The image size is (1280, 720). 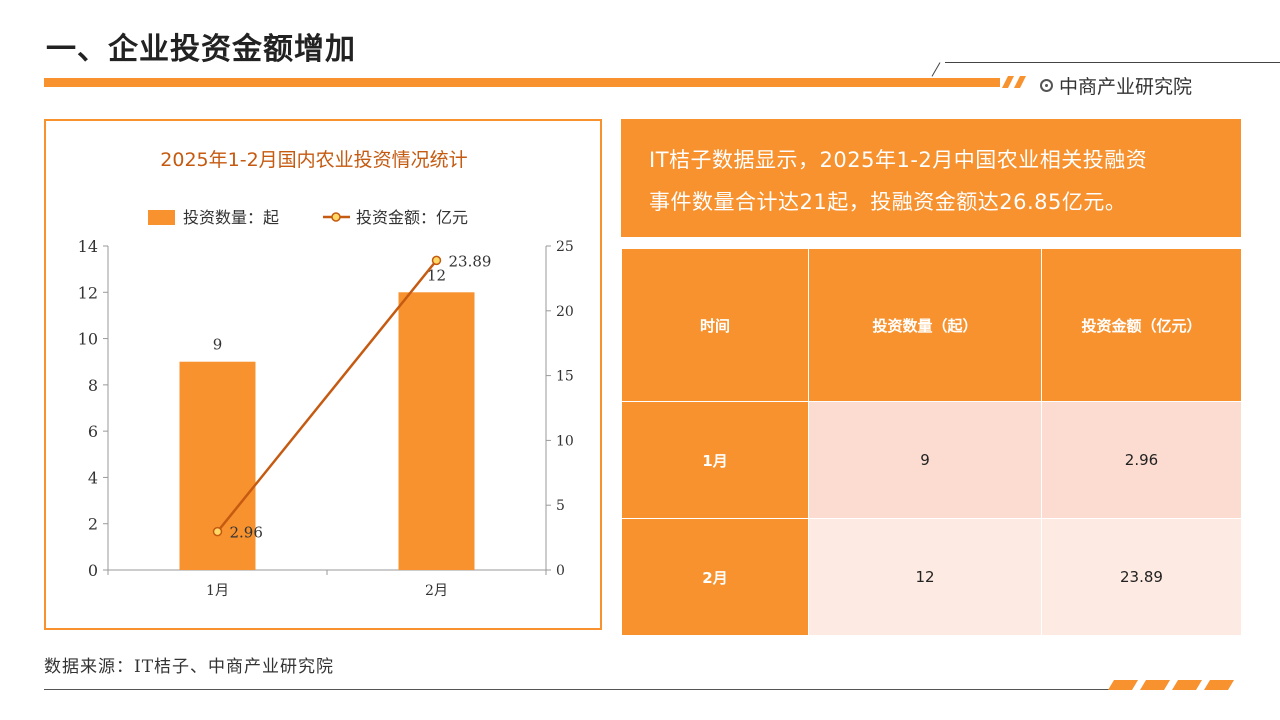 What do you see at coordinates (218, 345) in the screenshot?
I see `bar-data-label: 9` at bounding box center [218, 345].